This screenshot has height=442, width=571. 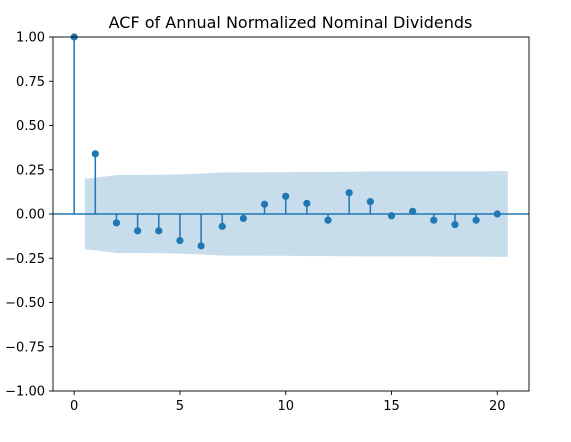 I want to click on x-tick-label-15: 15, so click(x=391, y=406).